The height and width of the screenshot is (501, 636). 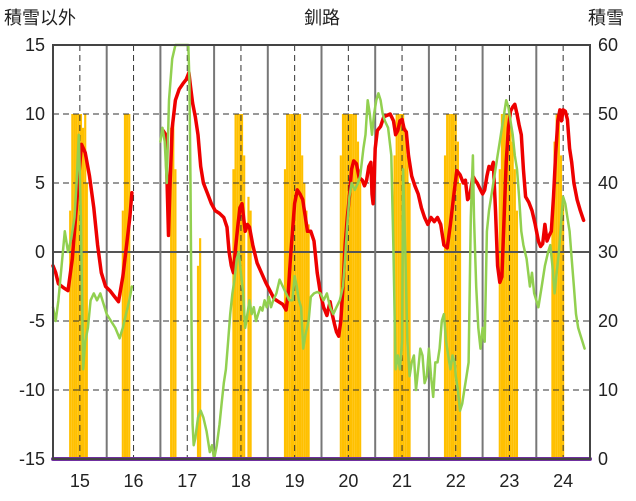 I want to click on left-tick-label: -5, so click(x=37, y=321).